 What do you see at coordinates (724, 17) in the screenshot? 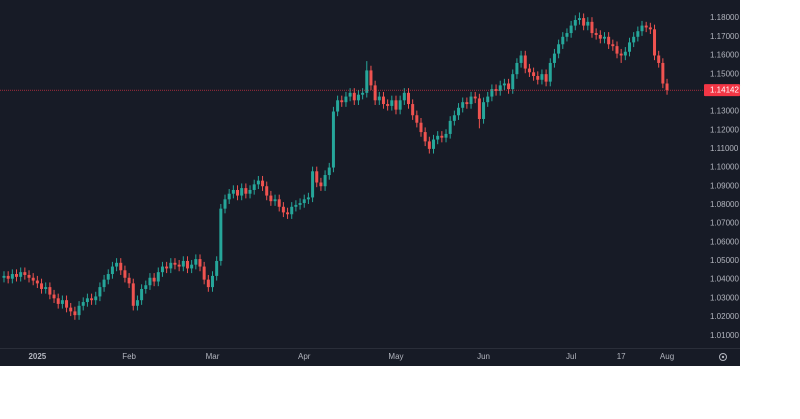
I see `y-tick-label: 1.18000` at bounding box center [724, 17].